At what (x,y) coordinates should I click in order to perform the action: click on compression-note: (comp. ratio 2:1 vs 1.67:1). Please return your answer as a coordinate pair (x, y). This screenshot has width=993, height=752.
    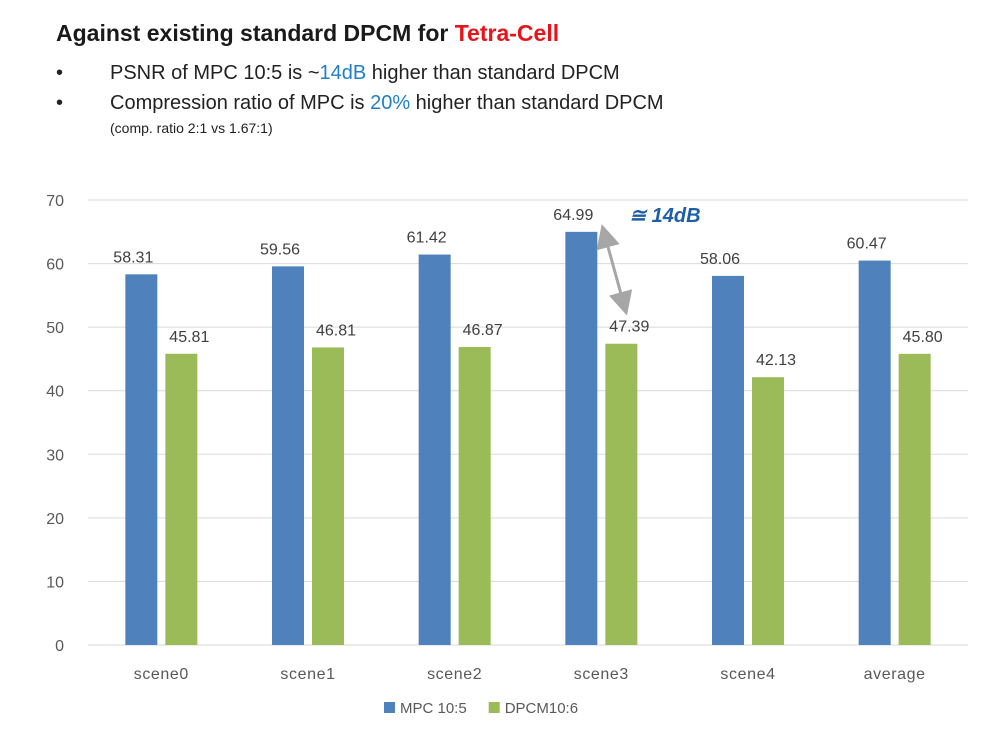
    Looking at the image, I should click on (191, 128).